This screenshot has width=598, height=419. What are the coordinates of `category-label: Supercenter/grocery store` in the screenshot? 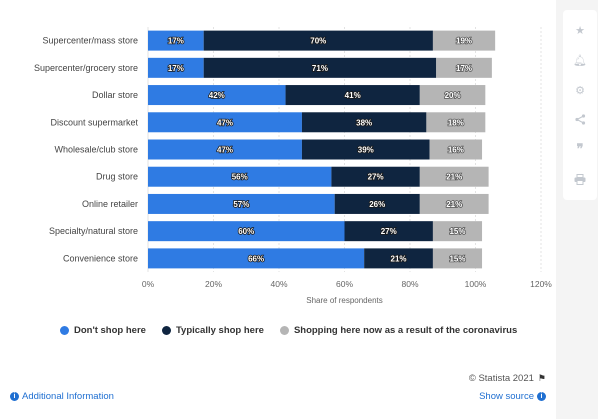 It's located at (86, 68).